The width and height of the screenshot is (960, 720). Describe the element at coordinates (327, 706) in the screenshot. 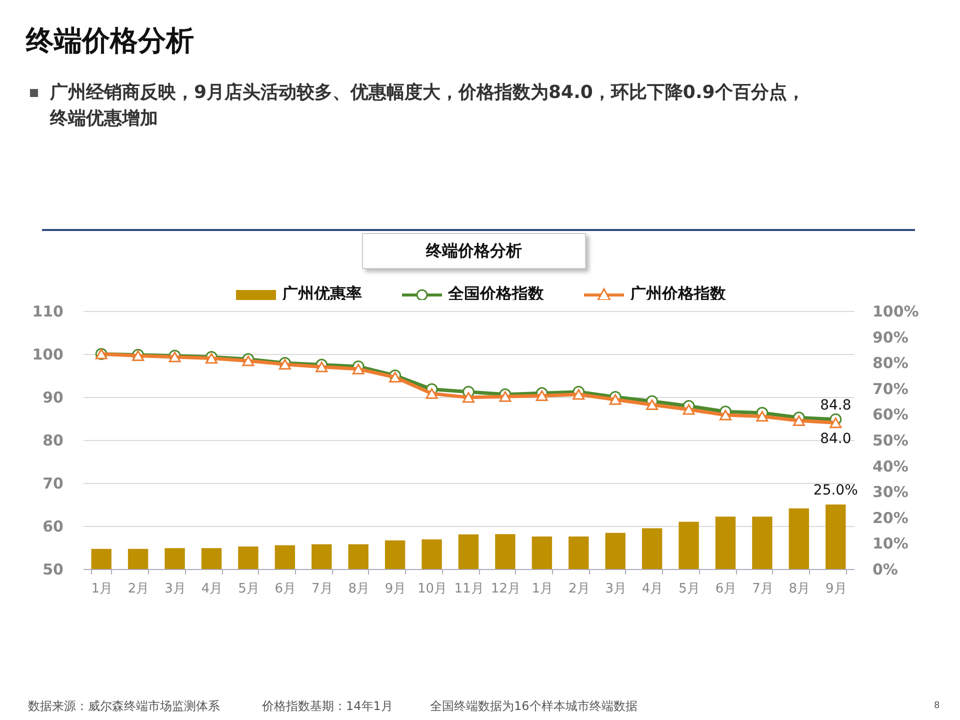

I see `text: 价格指数基期：14年1月` at that location.